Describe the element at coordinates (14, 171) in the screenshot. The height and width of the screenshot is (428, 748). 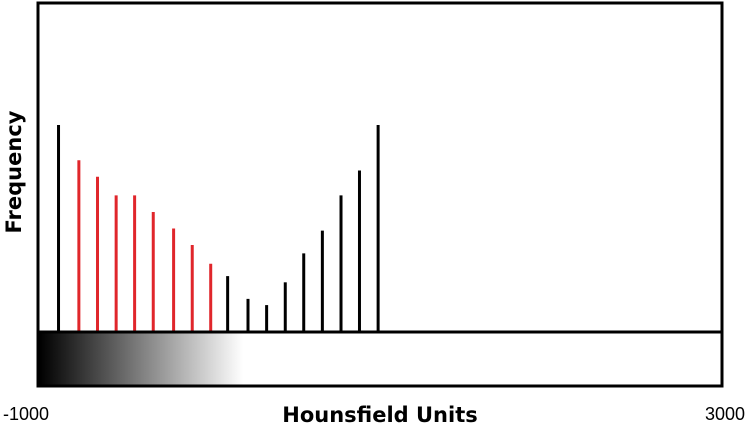
I see `y-axis-title: Frequency` at that location.